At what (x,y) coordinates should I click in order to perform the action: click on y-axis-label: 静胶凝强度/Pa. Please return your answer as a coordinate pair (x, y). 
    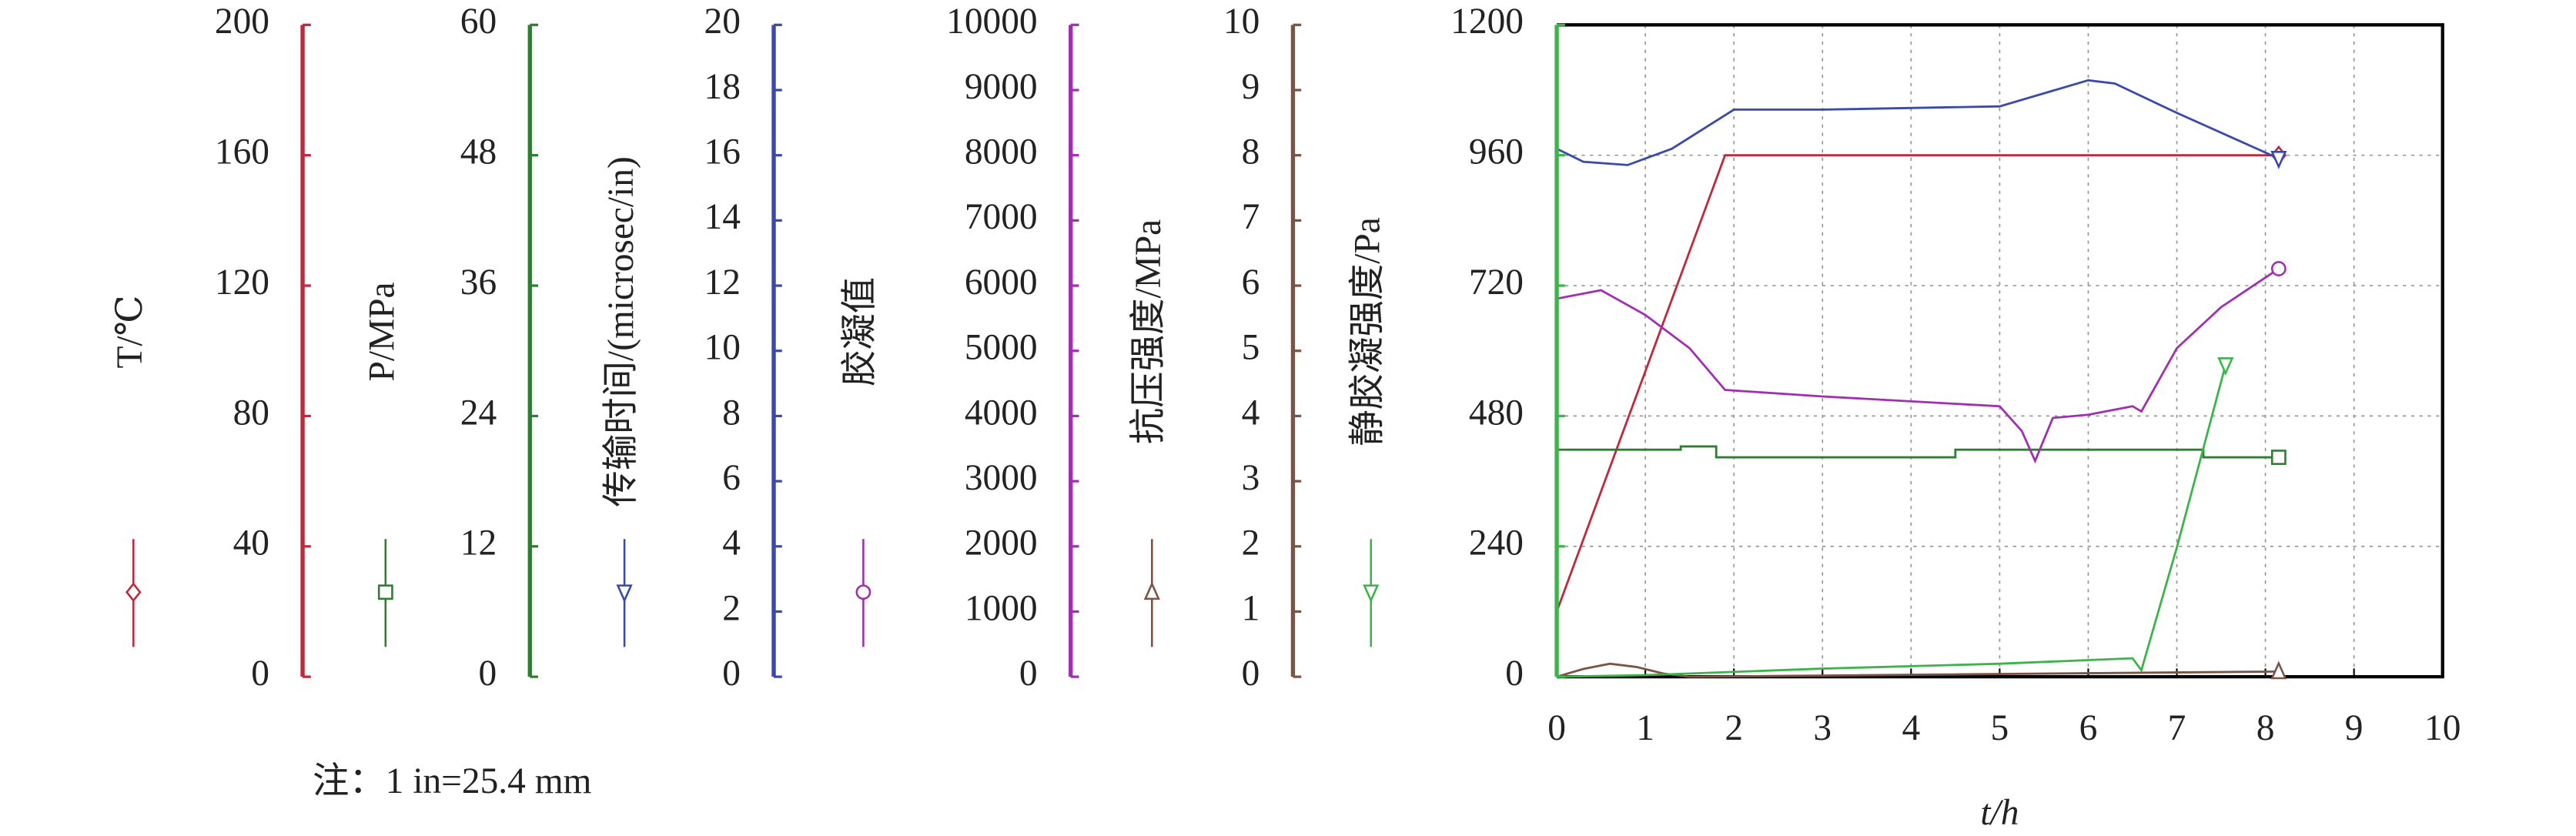
    Looking at the image, I should click on (1368, 331).